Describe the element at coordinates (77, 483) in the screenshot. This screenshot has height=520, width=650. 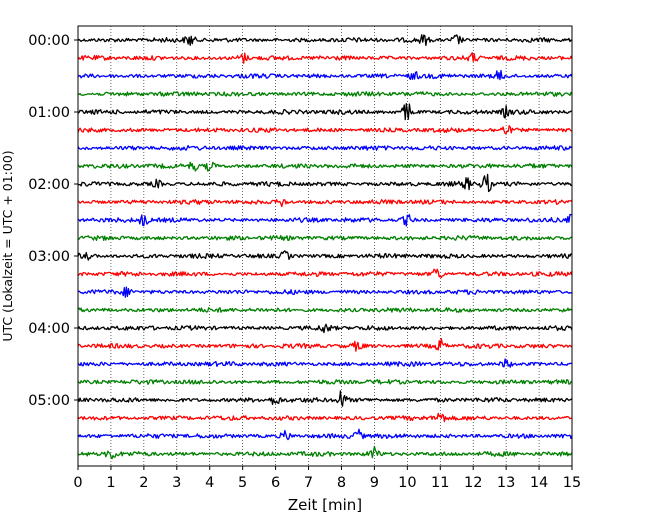
I see `x-tick-label: 0` at that location.